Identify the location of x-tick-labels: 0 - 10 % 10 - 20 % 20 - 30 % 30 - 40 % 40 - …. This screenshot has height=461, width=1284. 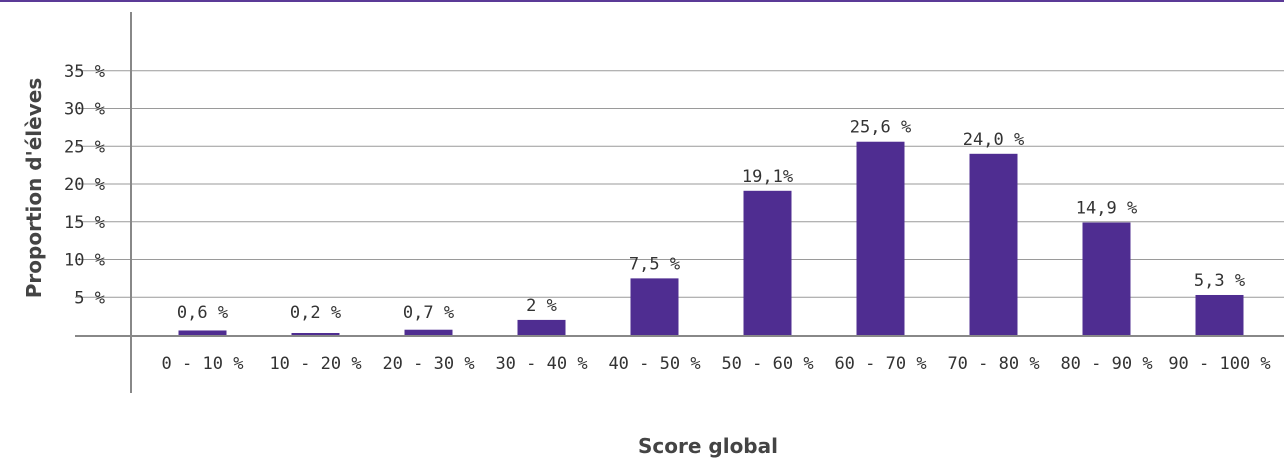
(716, 364).